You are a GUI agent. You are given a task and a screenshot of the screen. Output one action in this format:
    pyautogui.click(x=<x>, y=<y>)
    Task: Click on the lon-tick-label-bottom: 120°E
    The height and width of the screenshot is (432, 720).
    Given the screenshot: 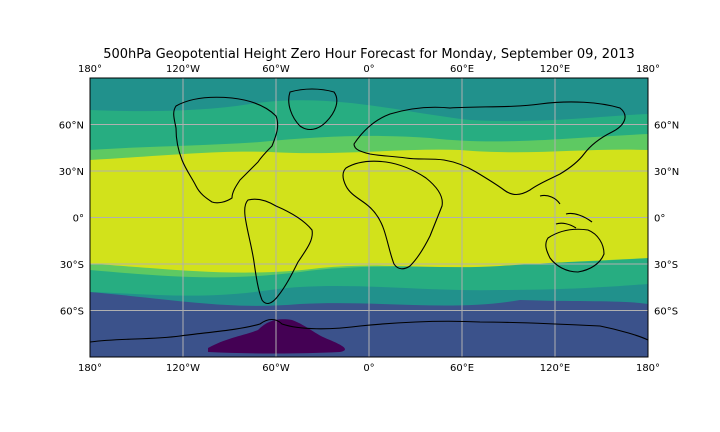 What is the action you would take?
    pyautogui.click(x=555, y=368)
    